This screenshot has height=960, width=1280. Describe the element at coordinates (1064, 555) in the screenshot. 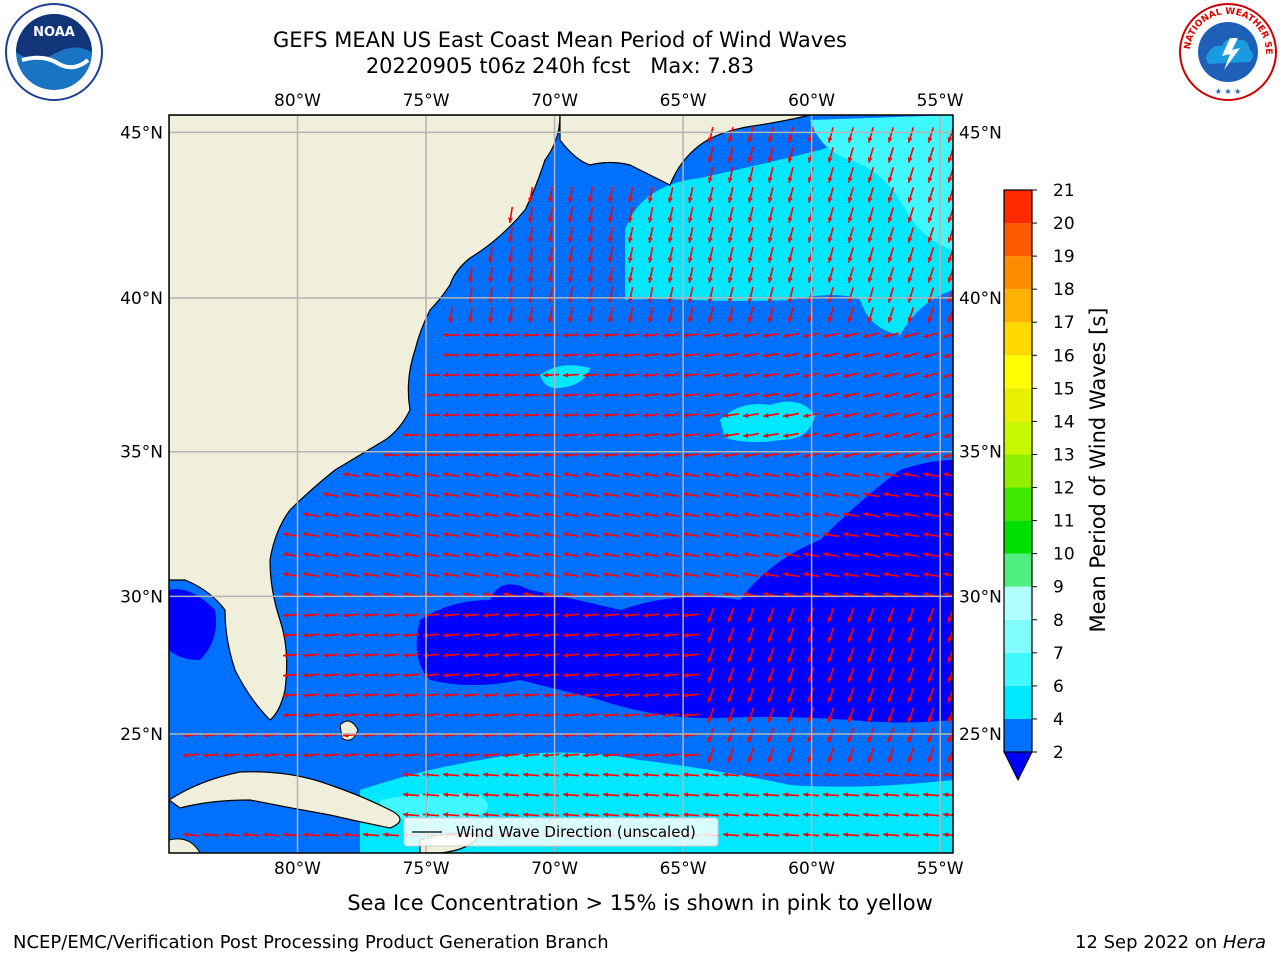

I see `colorbar-tick-label: 10` at that location.